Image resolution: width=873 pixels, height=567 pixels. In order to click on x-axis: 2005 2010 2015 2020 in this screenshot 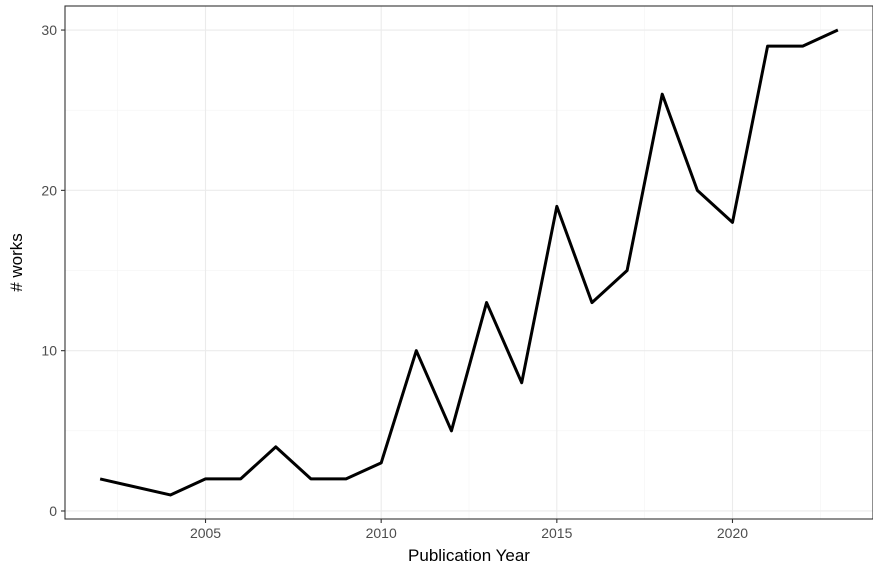, I will do `click(469, 530)`.